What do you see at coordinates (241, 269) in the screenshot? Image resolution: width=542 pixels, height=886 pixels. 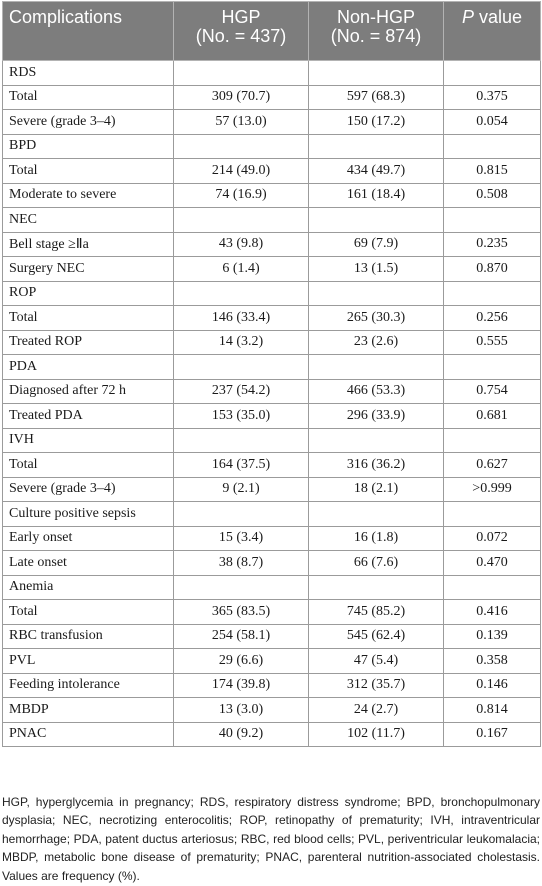 I see `hgp-value-cell: 6 (1.4)` at bounding box center [241, 269].